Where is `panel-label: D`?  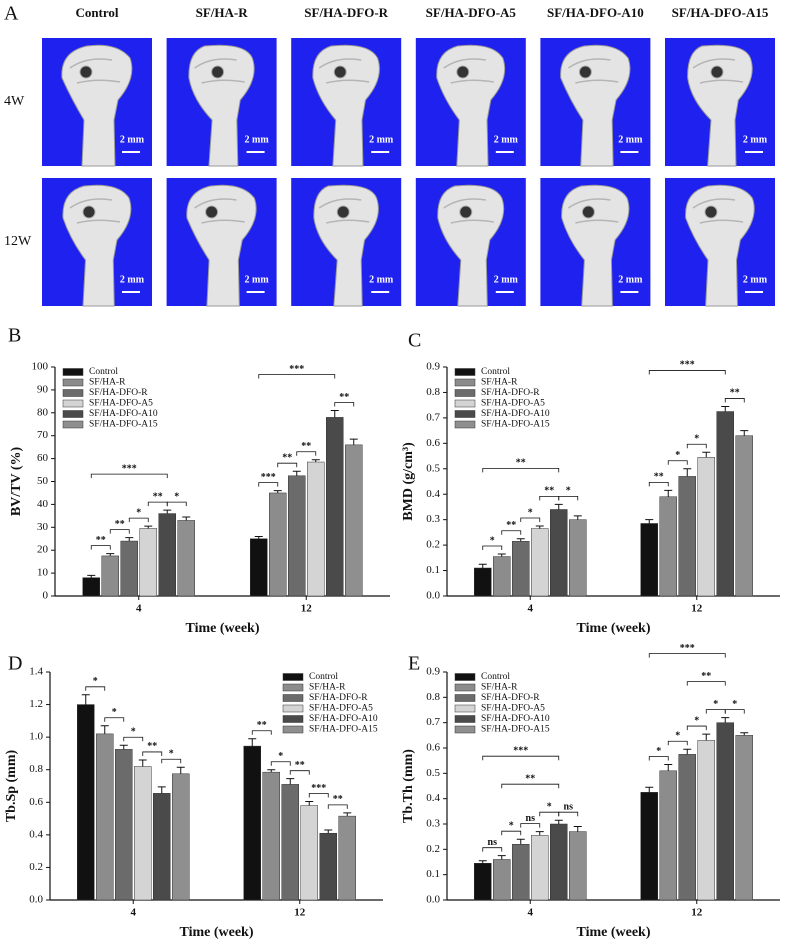
panel-label: D is located at coordinates (15, 664).